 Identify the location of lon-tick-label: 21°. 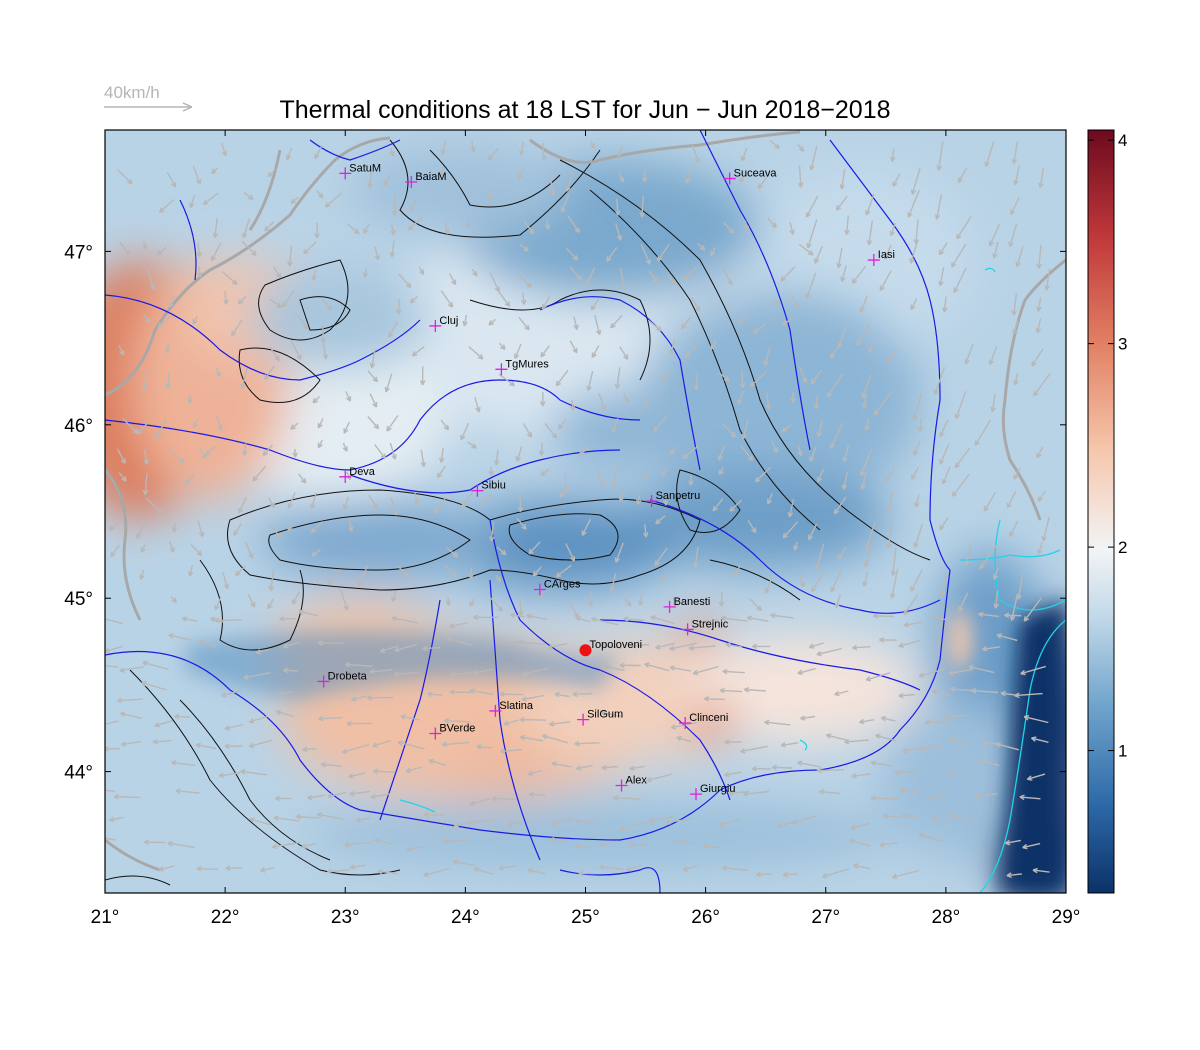
(105, 917).